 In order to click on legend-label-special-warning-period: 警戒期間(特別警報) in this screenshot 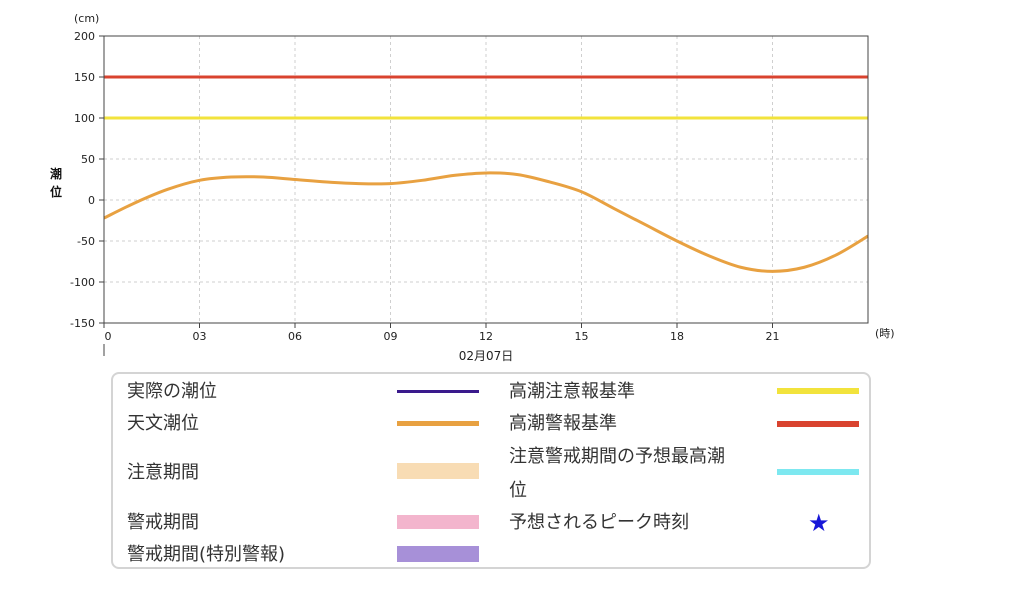, I will do `click(206, 554)`.